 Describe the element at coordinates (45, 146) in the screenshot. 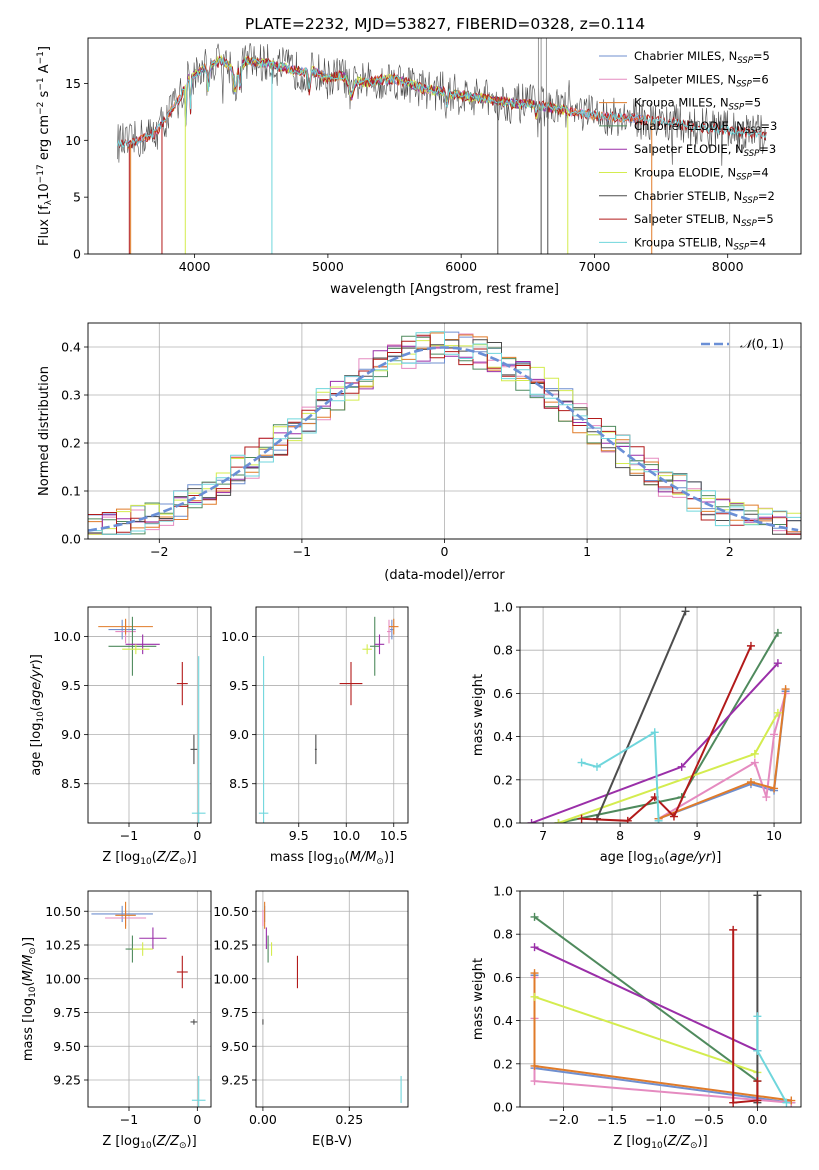

I see `spectrum-ylabel: Flux [fλ10−17 erg cm−2 s−1 A−1]` at that location.